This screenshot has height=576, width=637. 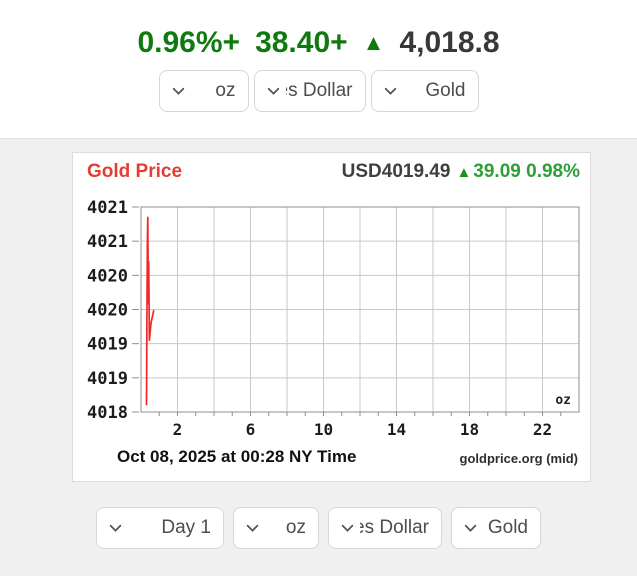 I want to click on percent-change: 0.96%+, so click(x=189, y=42).